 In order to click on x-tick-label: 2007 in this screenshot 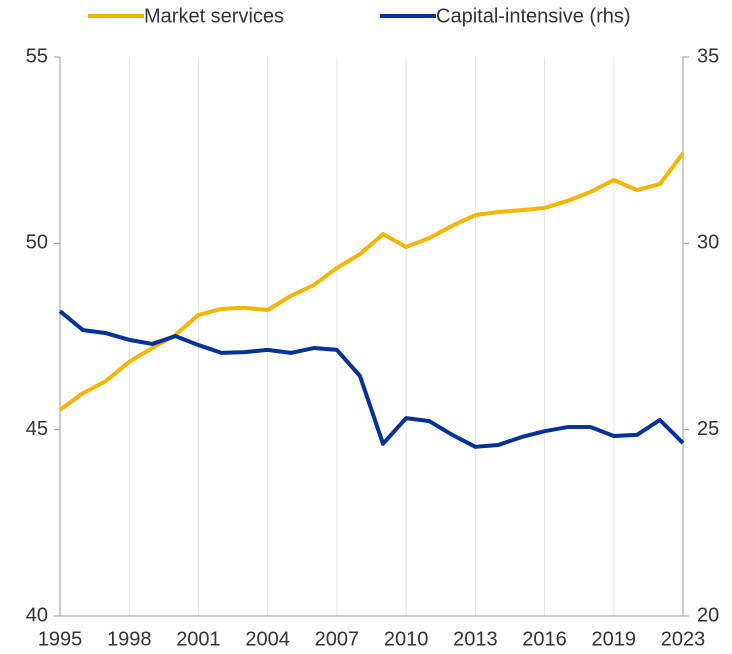, I will do `click(337, 639)`.